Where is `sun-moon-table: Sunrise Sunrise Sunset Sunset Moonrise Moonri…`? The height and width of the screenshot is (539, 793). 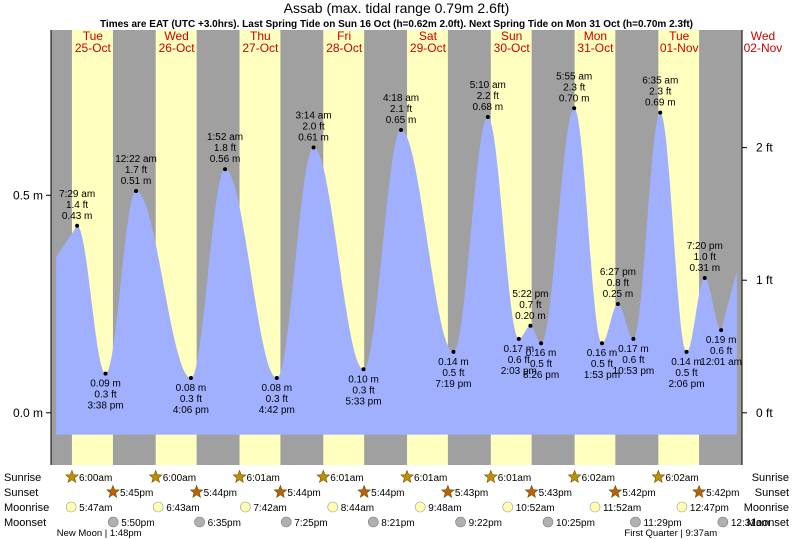
sun-moon-table: Sunrise Sunrise Sunset Sunset Moonrise Moonri… is located at coordinates (396, 504).